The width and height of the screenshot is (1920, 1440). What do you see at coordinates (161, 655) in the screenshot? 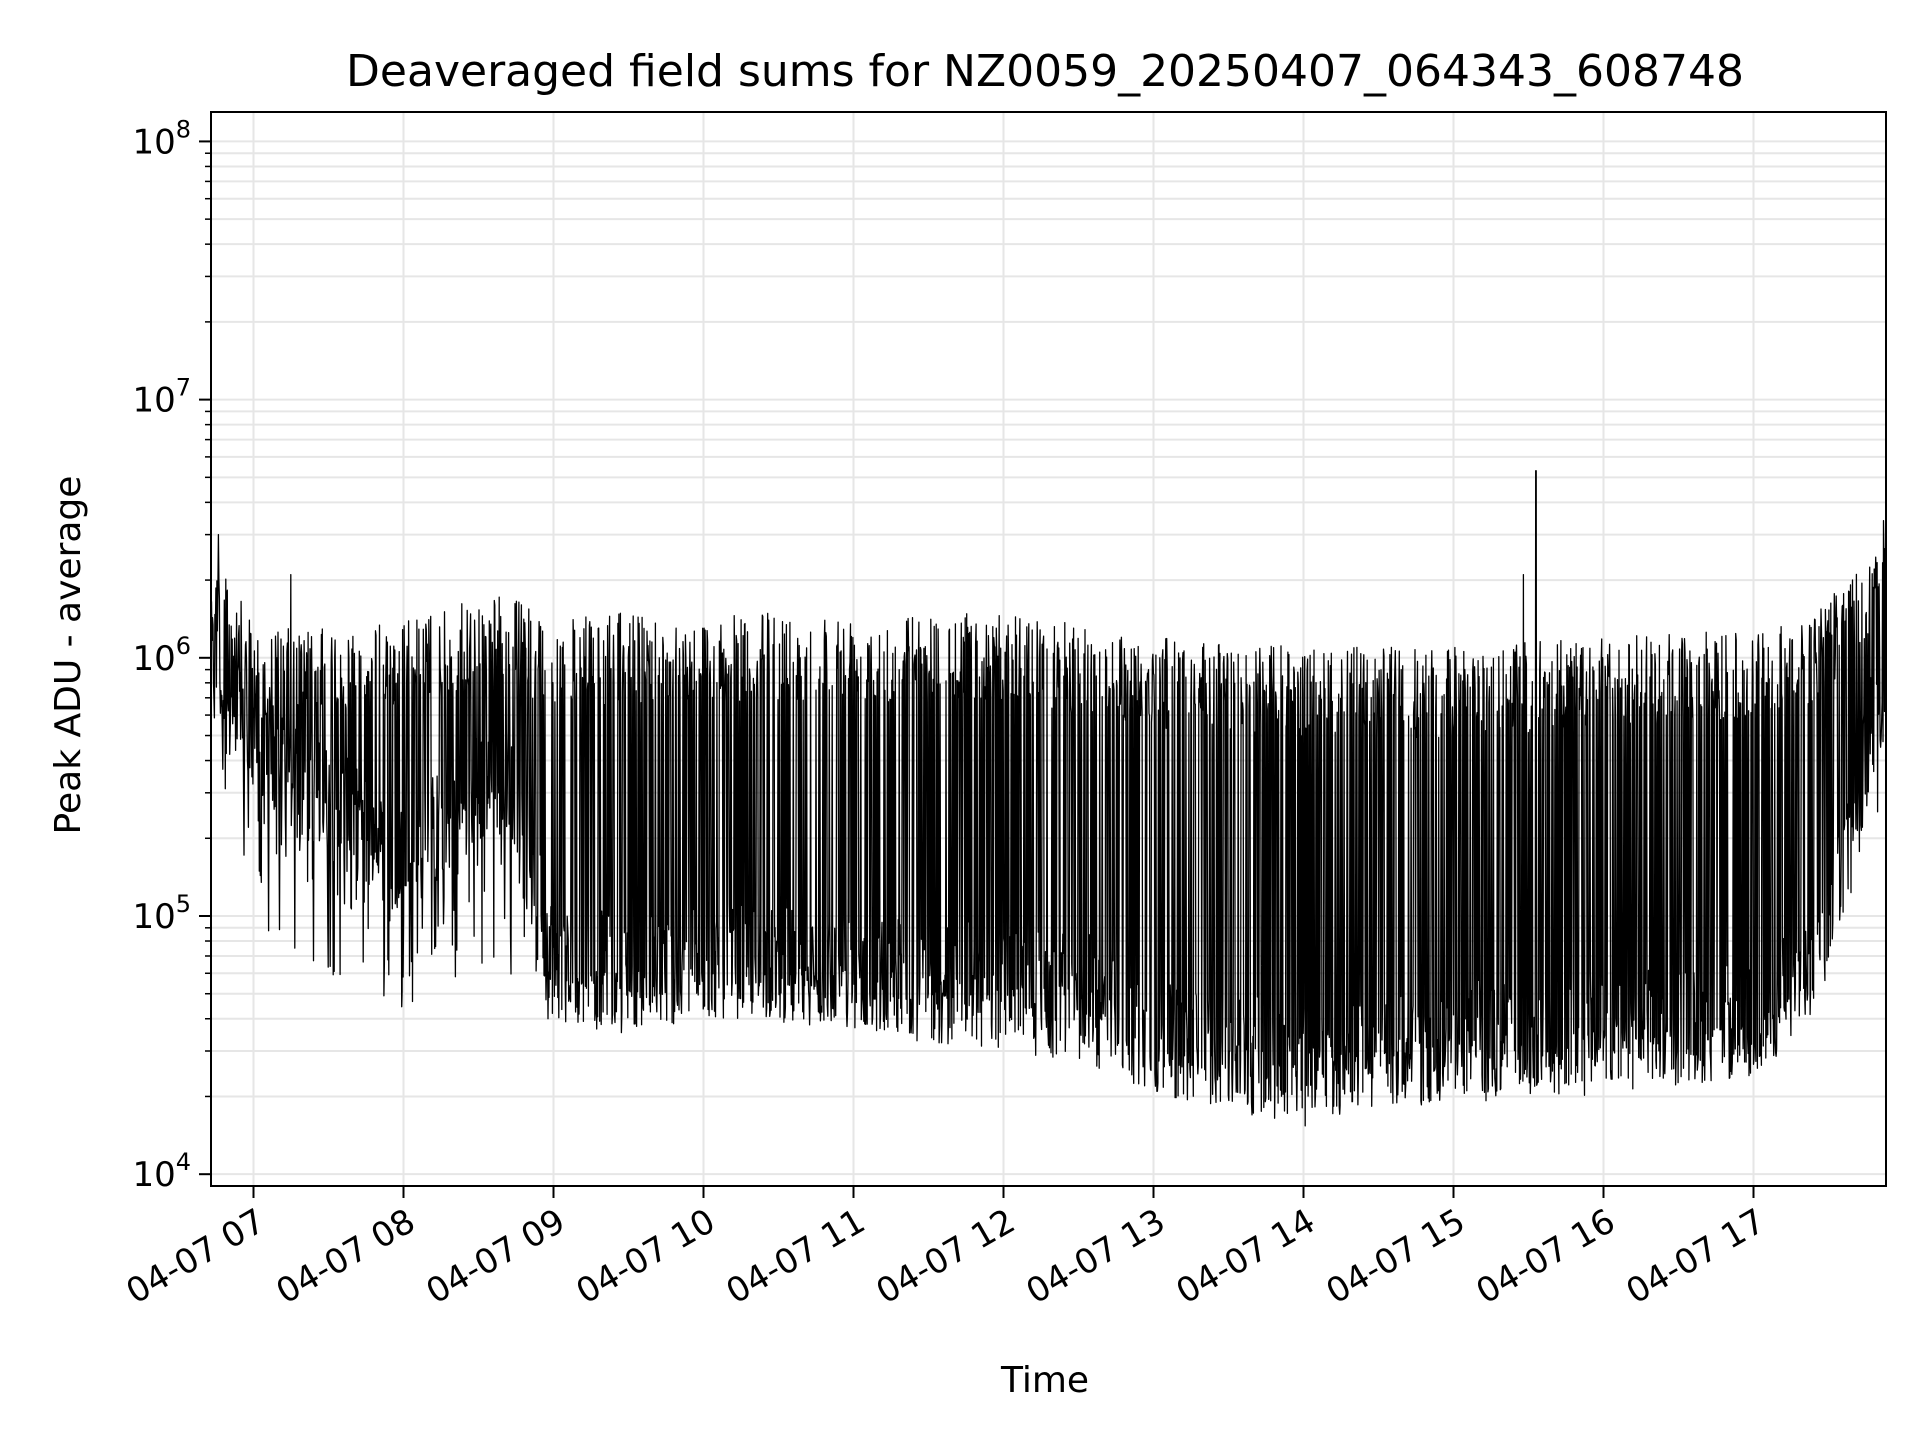
I see `y-tick-label: 10⁶` at bounding box center [161, 655].